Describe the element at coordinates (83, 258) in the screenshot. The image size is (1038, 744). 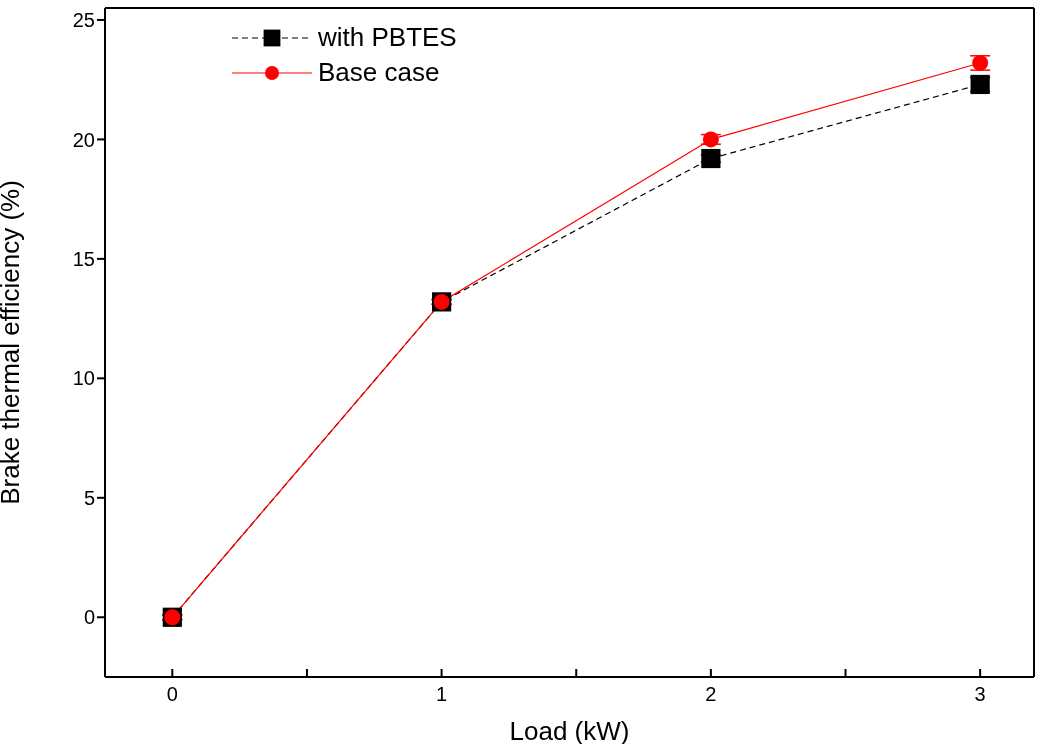
I see `y-tick-label: 15` at that location.